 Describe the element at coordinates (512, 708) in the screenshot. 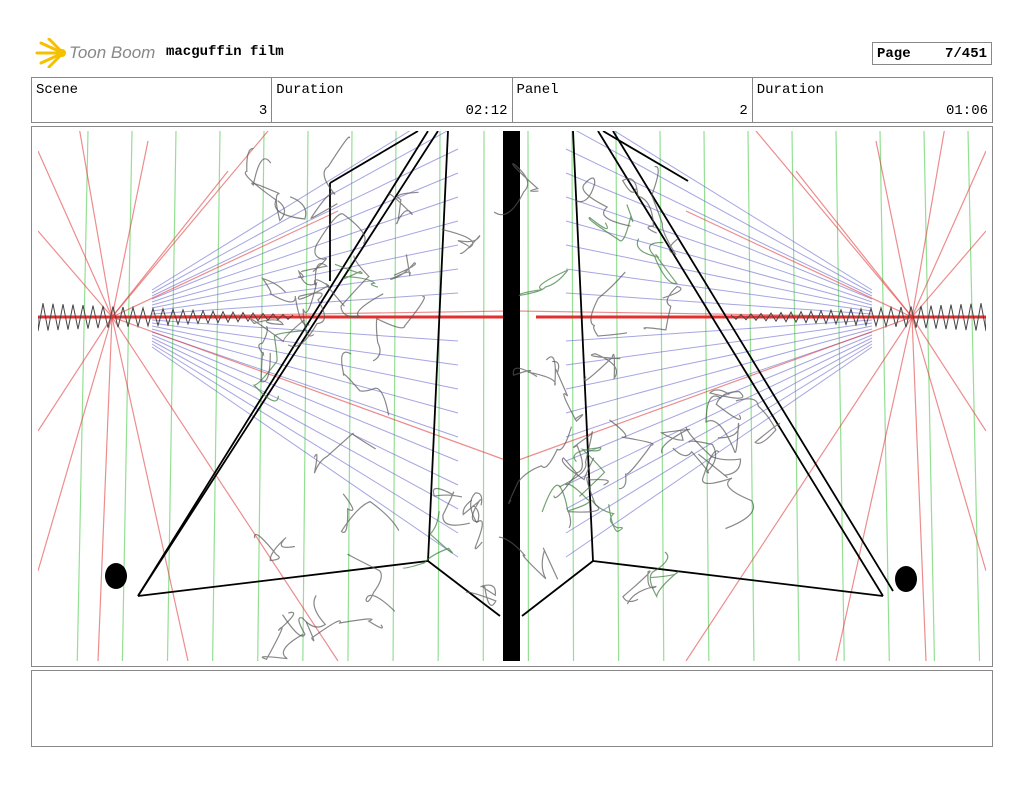

I see `panel-notes-area` at that location.